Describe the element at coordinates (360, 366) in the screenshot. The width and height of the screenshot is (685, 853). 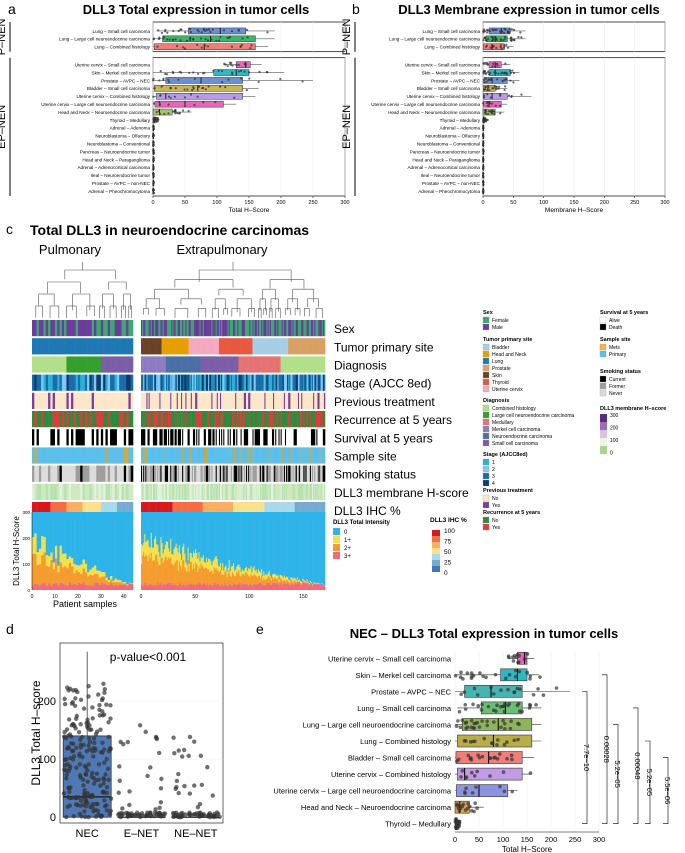
I see `track-label: Diagnosis` at that location.